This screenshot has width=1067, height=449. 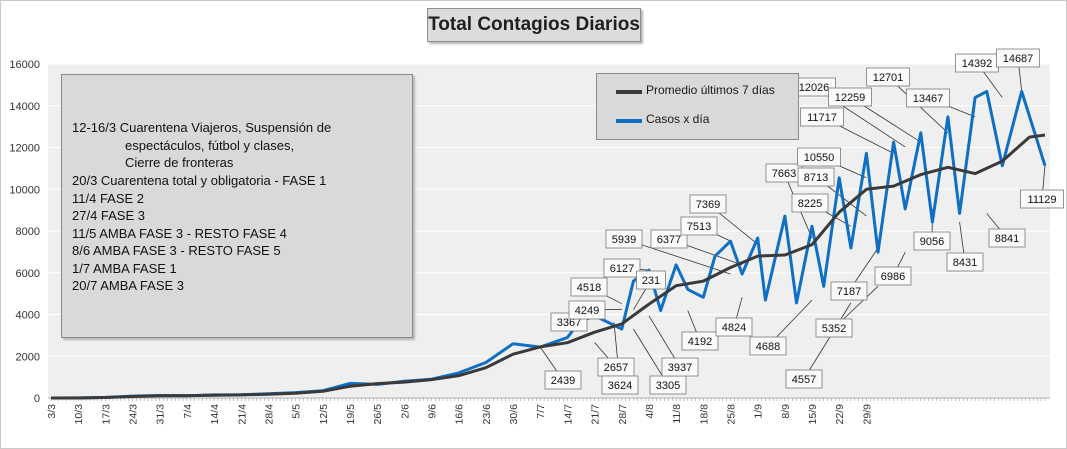 I want to click on x-tick-label: 10/3, so click(x=79, y=414).